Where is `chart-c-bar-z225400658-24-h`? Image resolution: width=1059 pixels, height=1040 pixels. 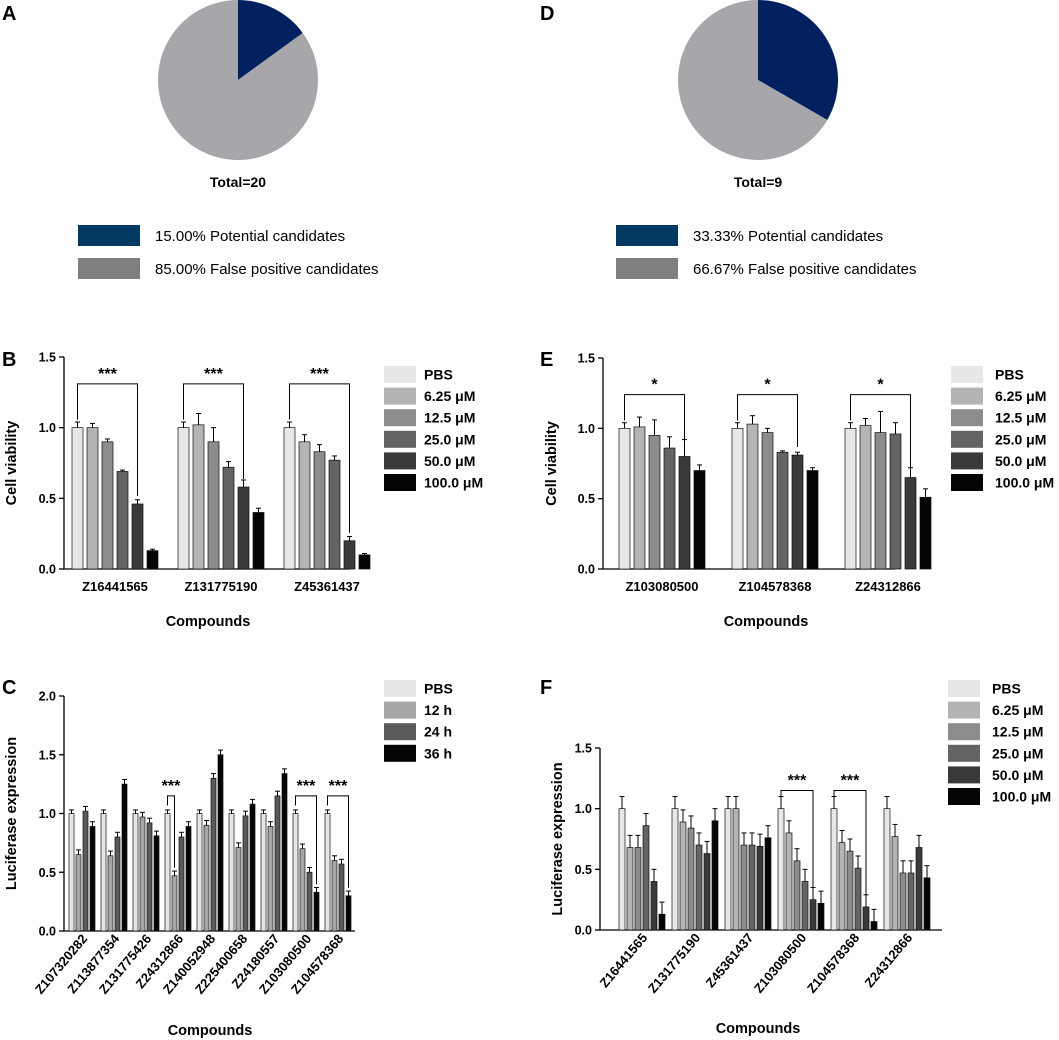 chart-c-bar-z225400658-24-h is located at coordinates (245, 873).